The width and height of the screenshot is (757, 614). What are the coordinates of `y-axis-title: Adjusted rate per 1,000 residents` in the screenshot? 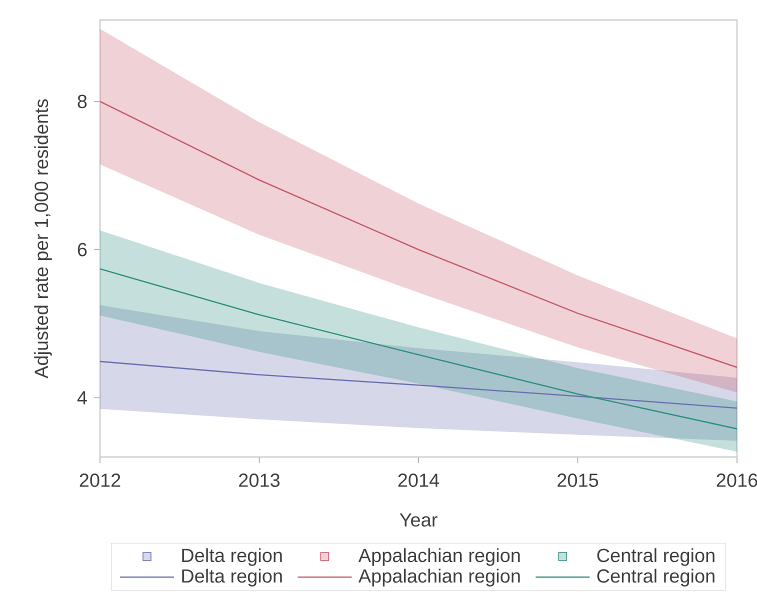 It's located at (43, 238).